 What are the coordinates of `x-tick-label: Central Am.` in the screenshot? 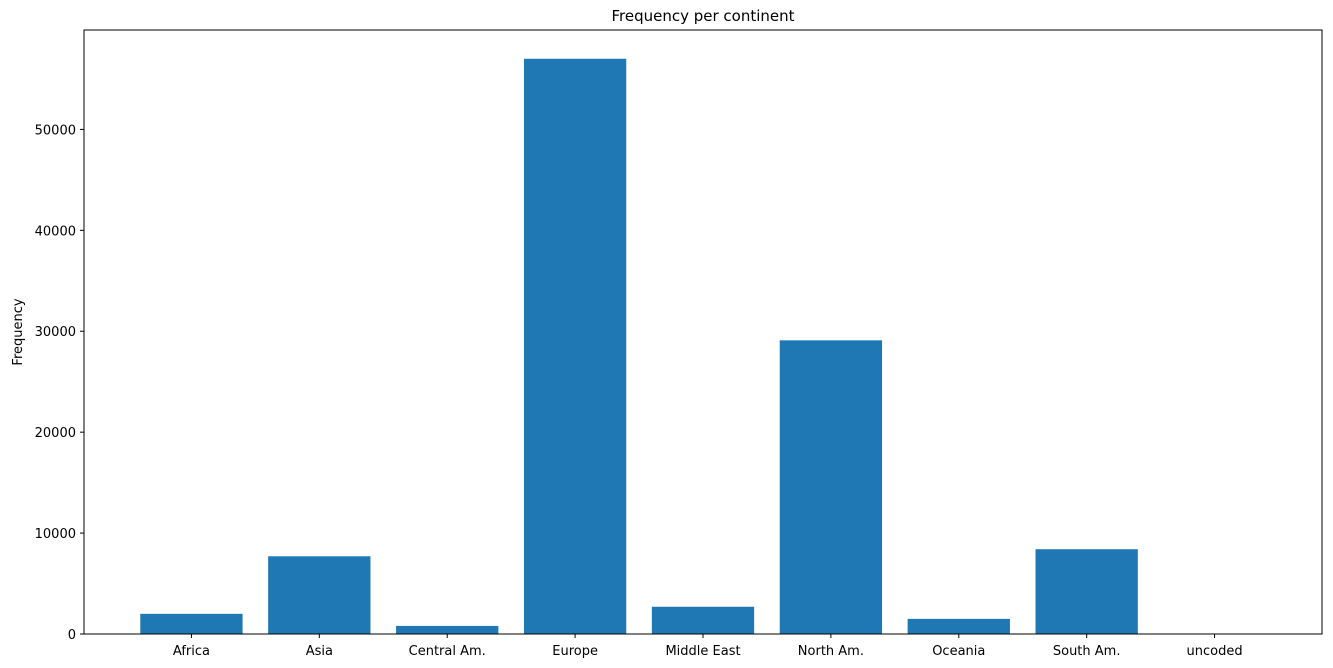 It's located at (447, 651).